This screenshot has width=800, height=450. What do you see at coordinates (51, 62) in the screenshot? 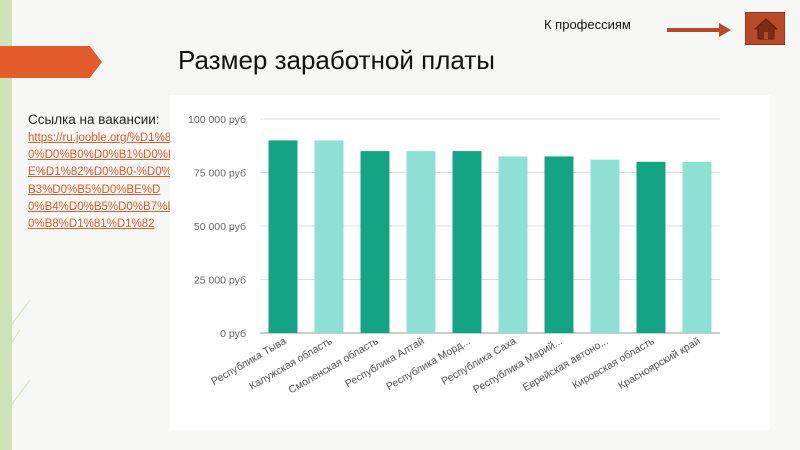
I see `title-accent-tab` at bounding box center [51, 62].